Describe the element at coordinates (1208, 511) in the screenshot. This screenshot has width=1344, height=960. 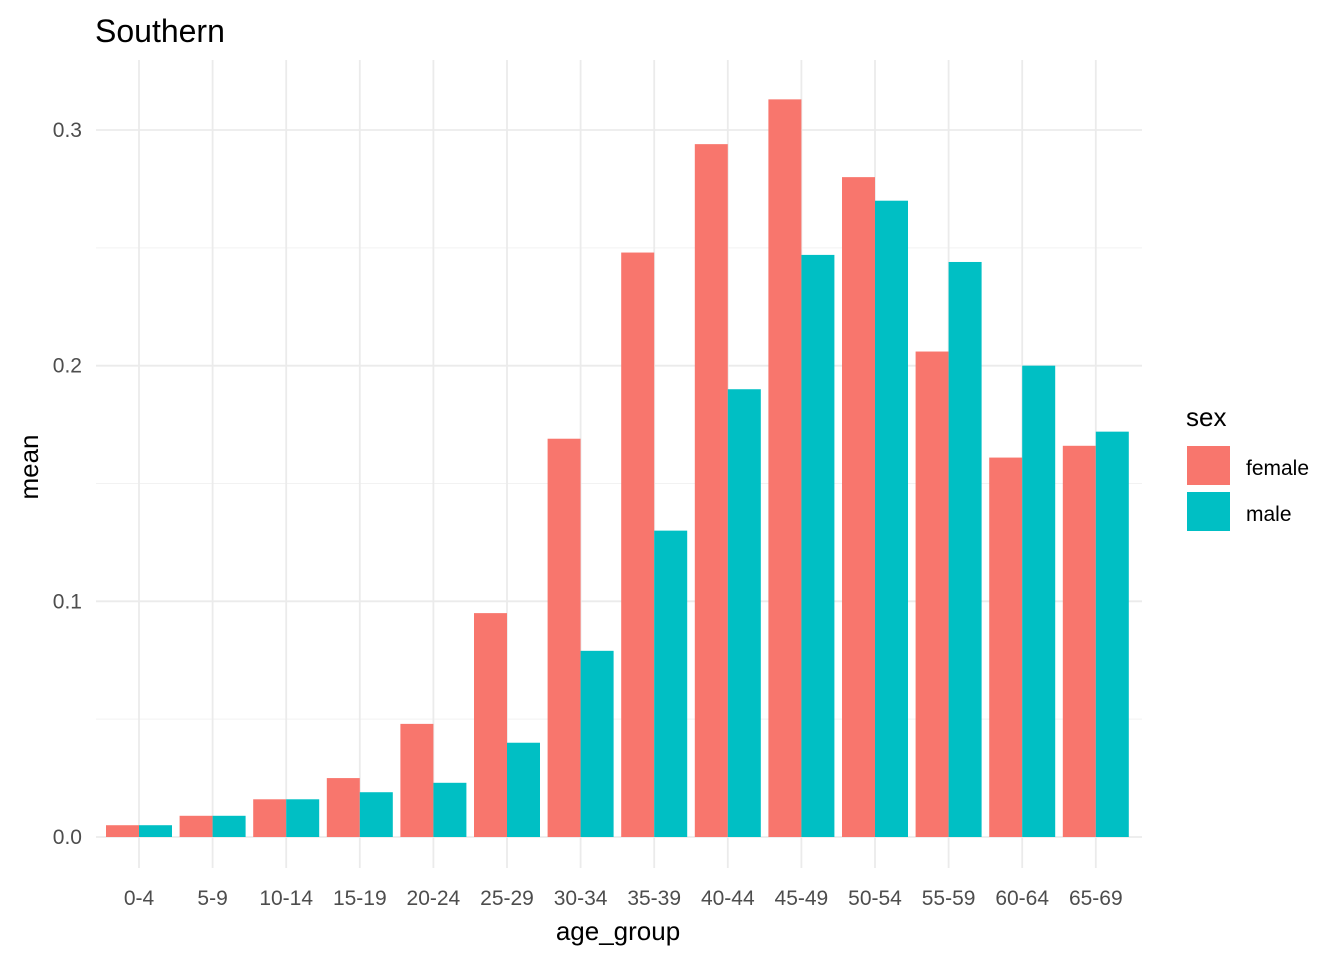
I see `legend-key-male` at that location.